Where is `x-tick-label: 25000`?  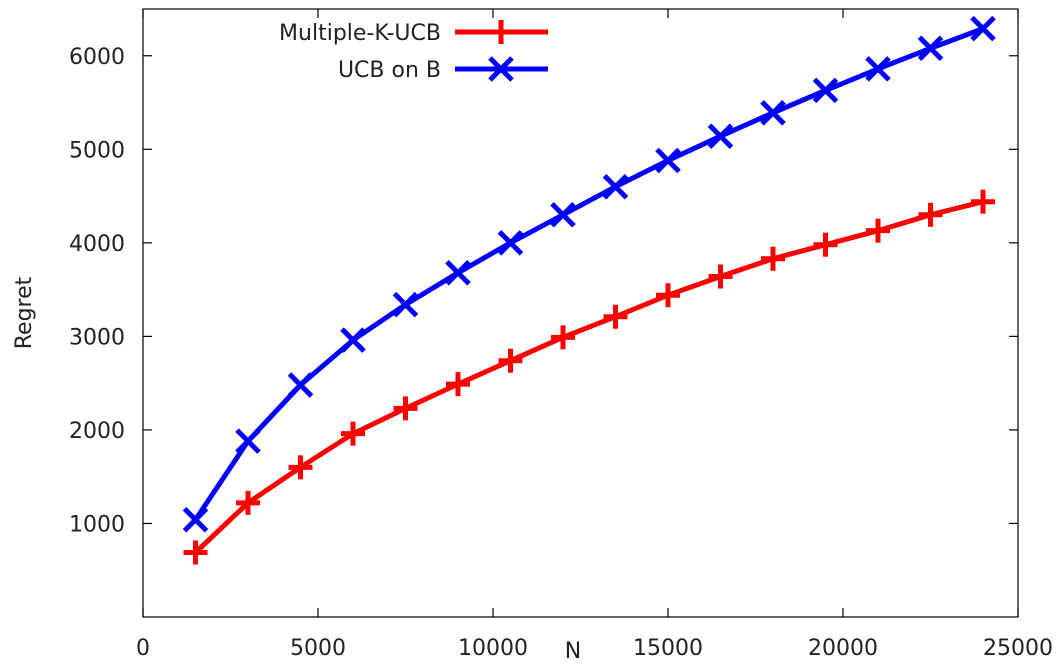
x-tick-label: 25000 is located at coordinates (1018, 648).